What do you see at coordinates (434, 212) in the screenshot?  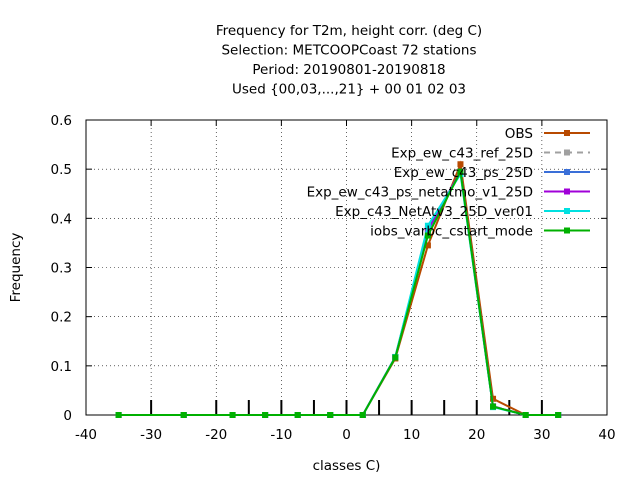 I see `legend-entry-label: Exp_c43_NetAtv3_25D_ver01` at bounding box center [434, 212].